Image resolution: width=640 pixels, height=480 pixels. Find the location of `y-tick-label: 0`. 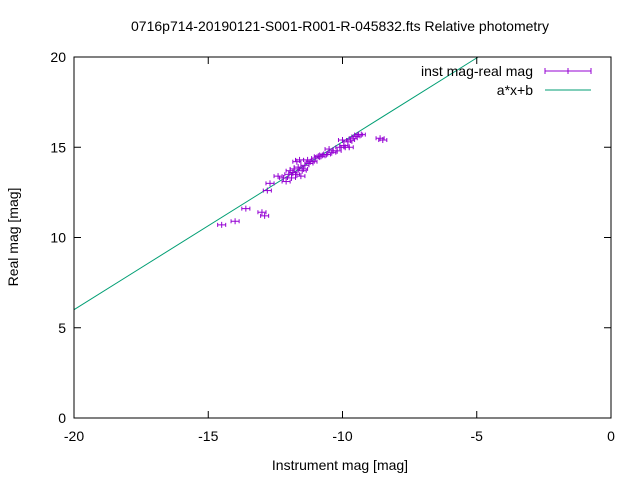

y-tick-label: 0 is located at coordinates (62, 418).